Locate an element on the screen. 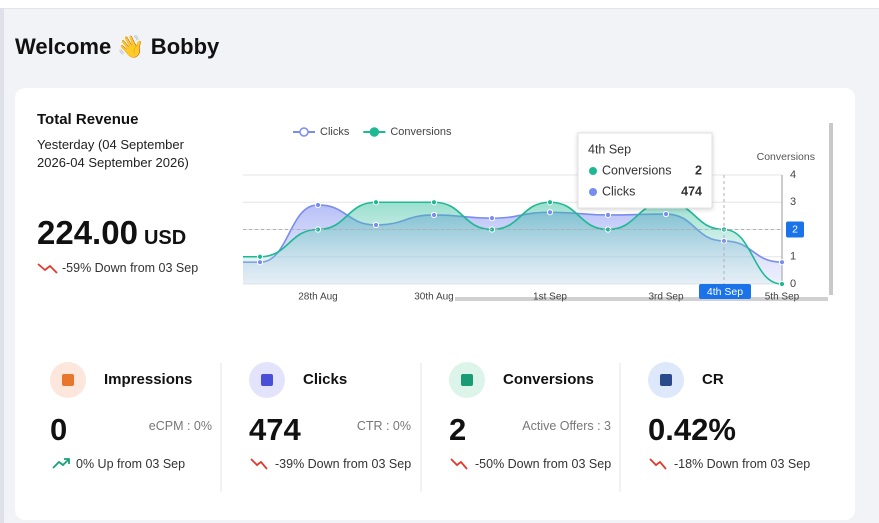 This screenshot has height=523, width=879. crosshair-y2-label: 2 is located at coordinates (795, 229).